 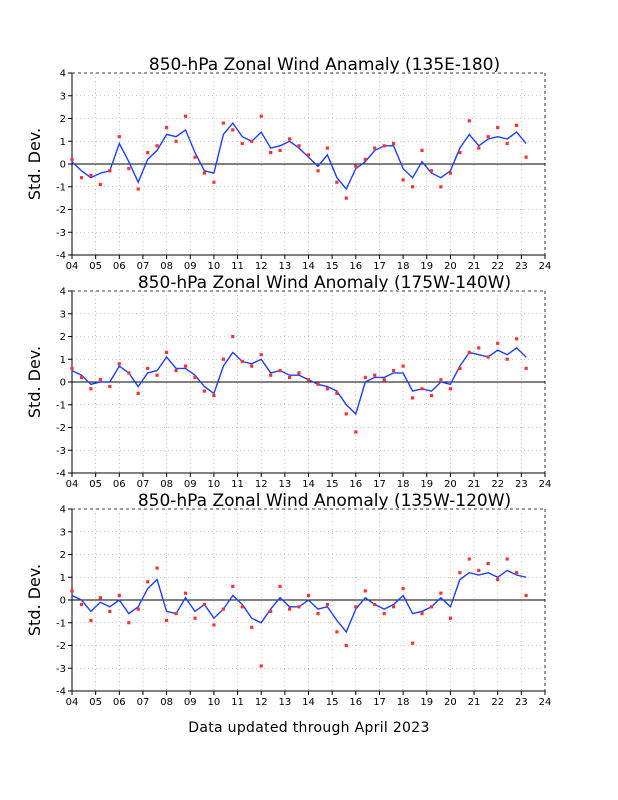 I want to click on chart-1-x-tick-label: 05, so click(x=95, y=266).